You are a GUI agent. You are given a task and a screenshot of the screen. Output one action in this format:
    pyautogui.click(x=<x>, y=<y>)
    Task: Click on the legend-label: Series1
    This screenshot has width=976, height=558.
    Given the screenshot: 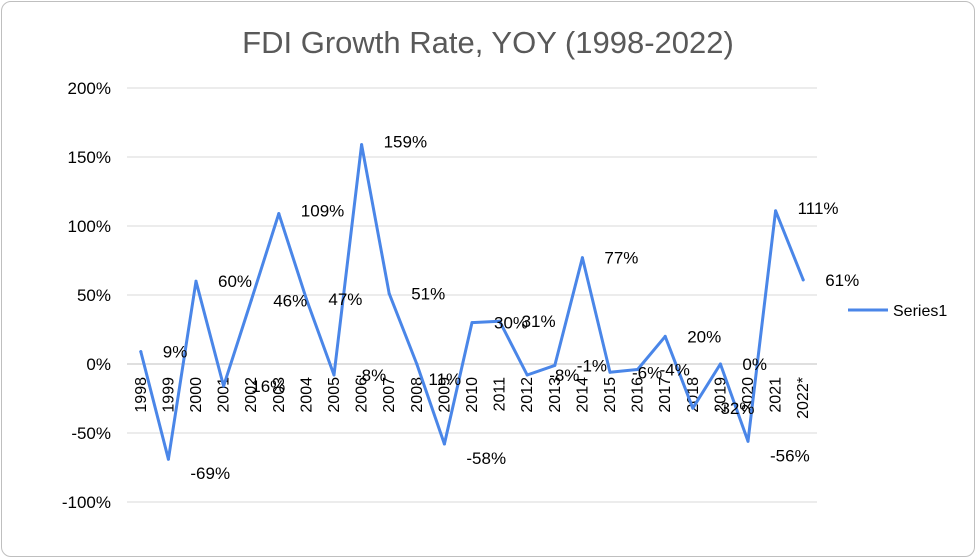 What is the action you would take?
    pyautogui.click(x=920, y=311)
    